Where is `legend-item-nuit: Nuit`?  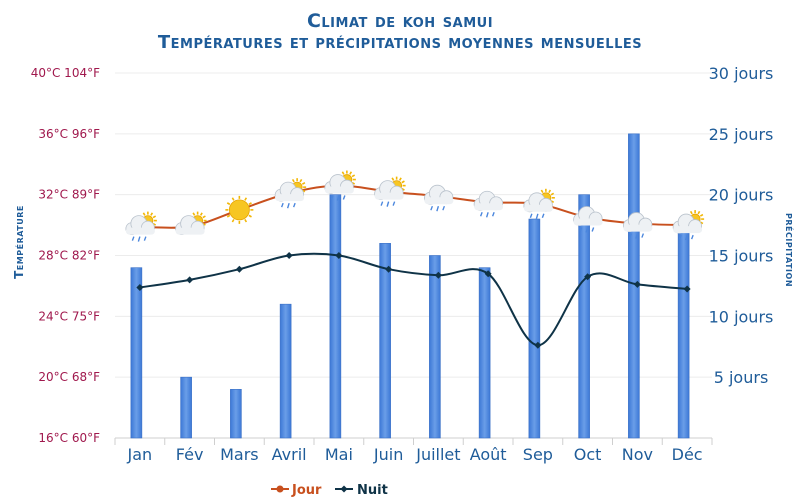 legend-item-nuit: Nuit is located at coordinates (361, 490).